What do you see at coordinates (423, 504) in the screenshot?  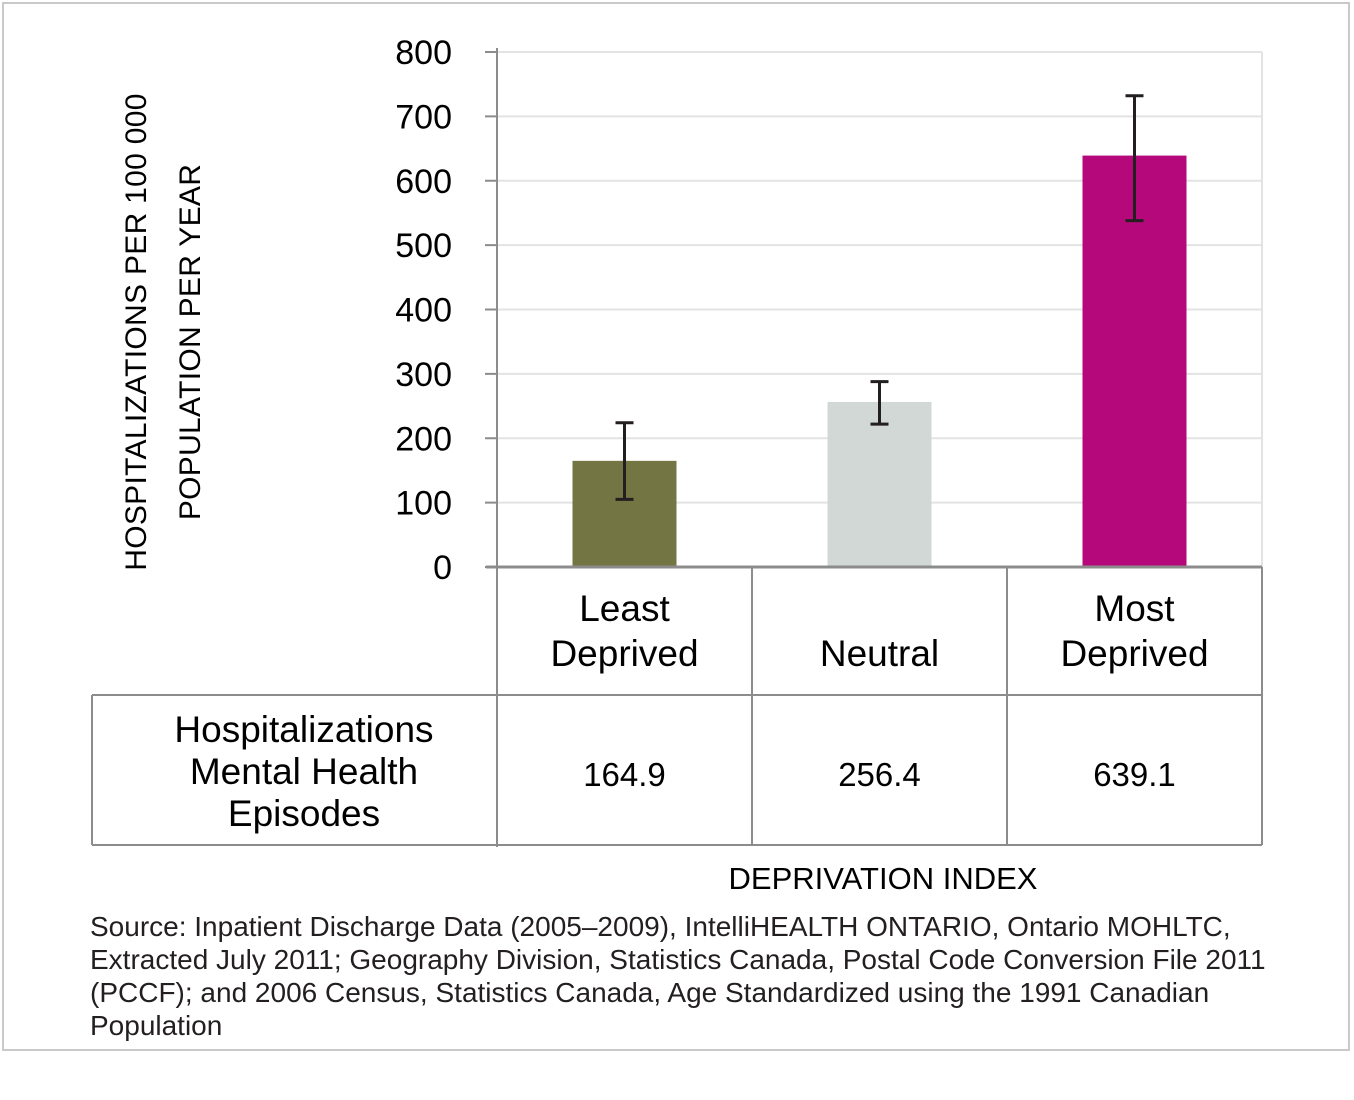 I see `y-tick-label: 100` at bounding box center [423, 504].